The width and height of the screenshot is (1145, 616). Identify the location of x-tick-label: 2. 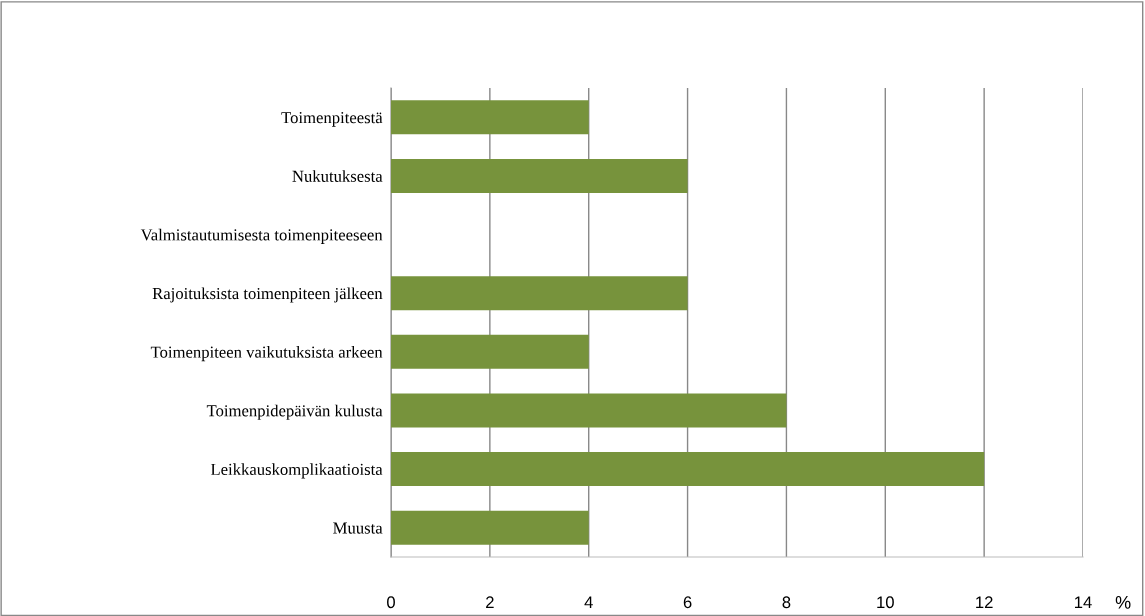
(490, 602).